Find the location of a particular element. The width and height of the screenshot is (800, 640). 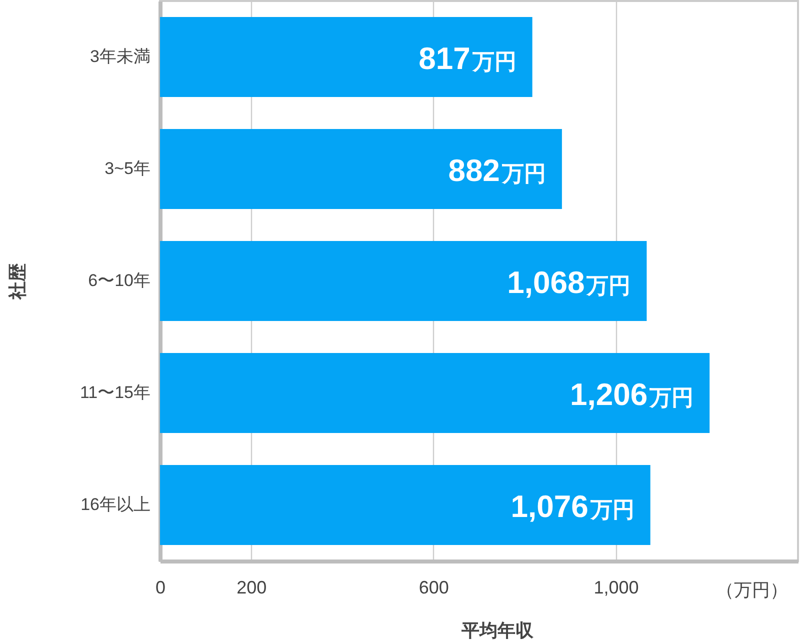

x-tick-label: 200 is located at coordinates (251, 588).